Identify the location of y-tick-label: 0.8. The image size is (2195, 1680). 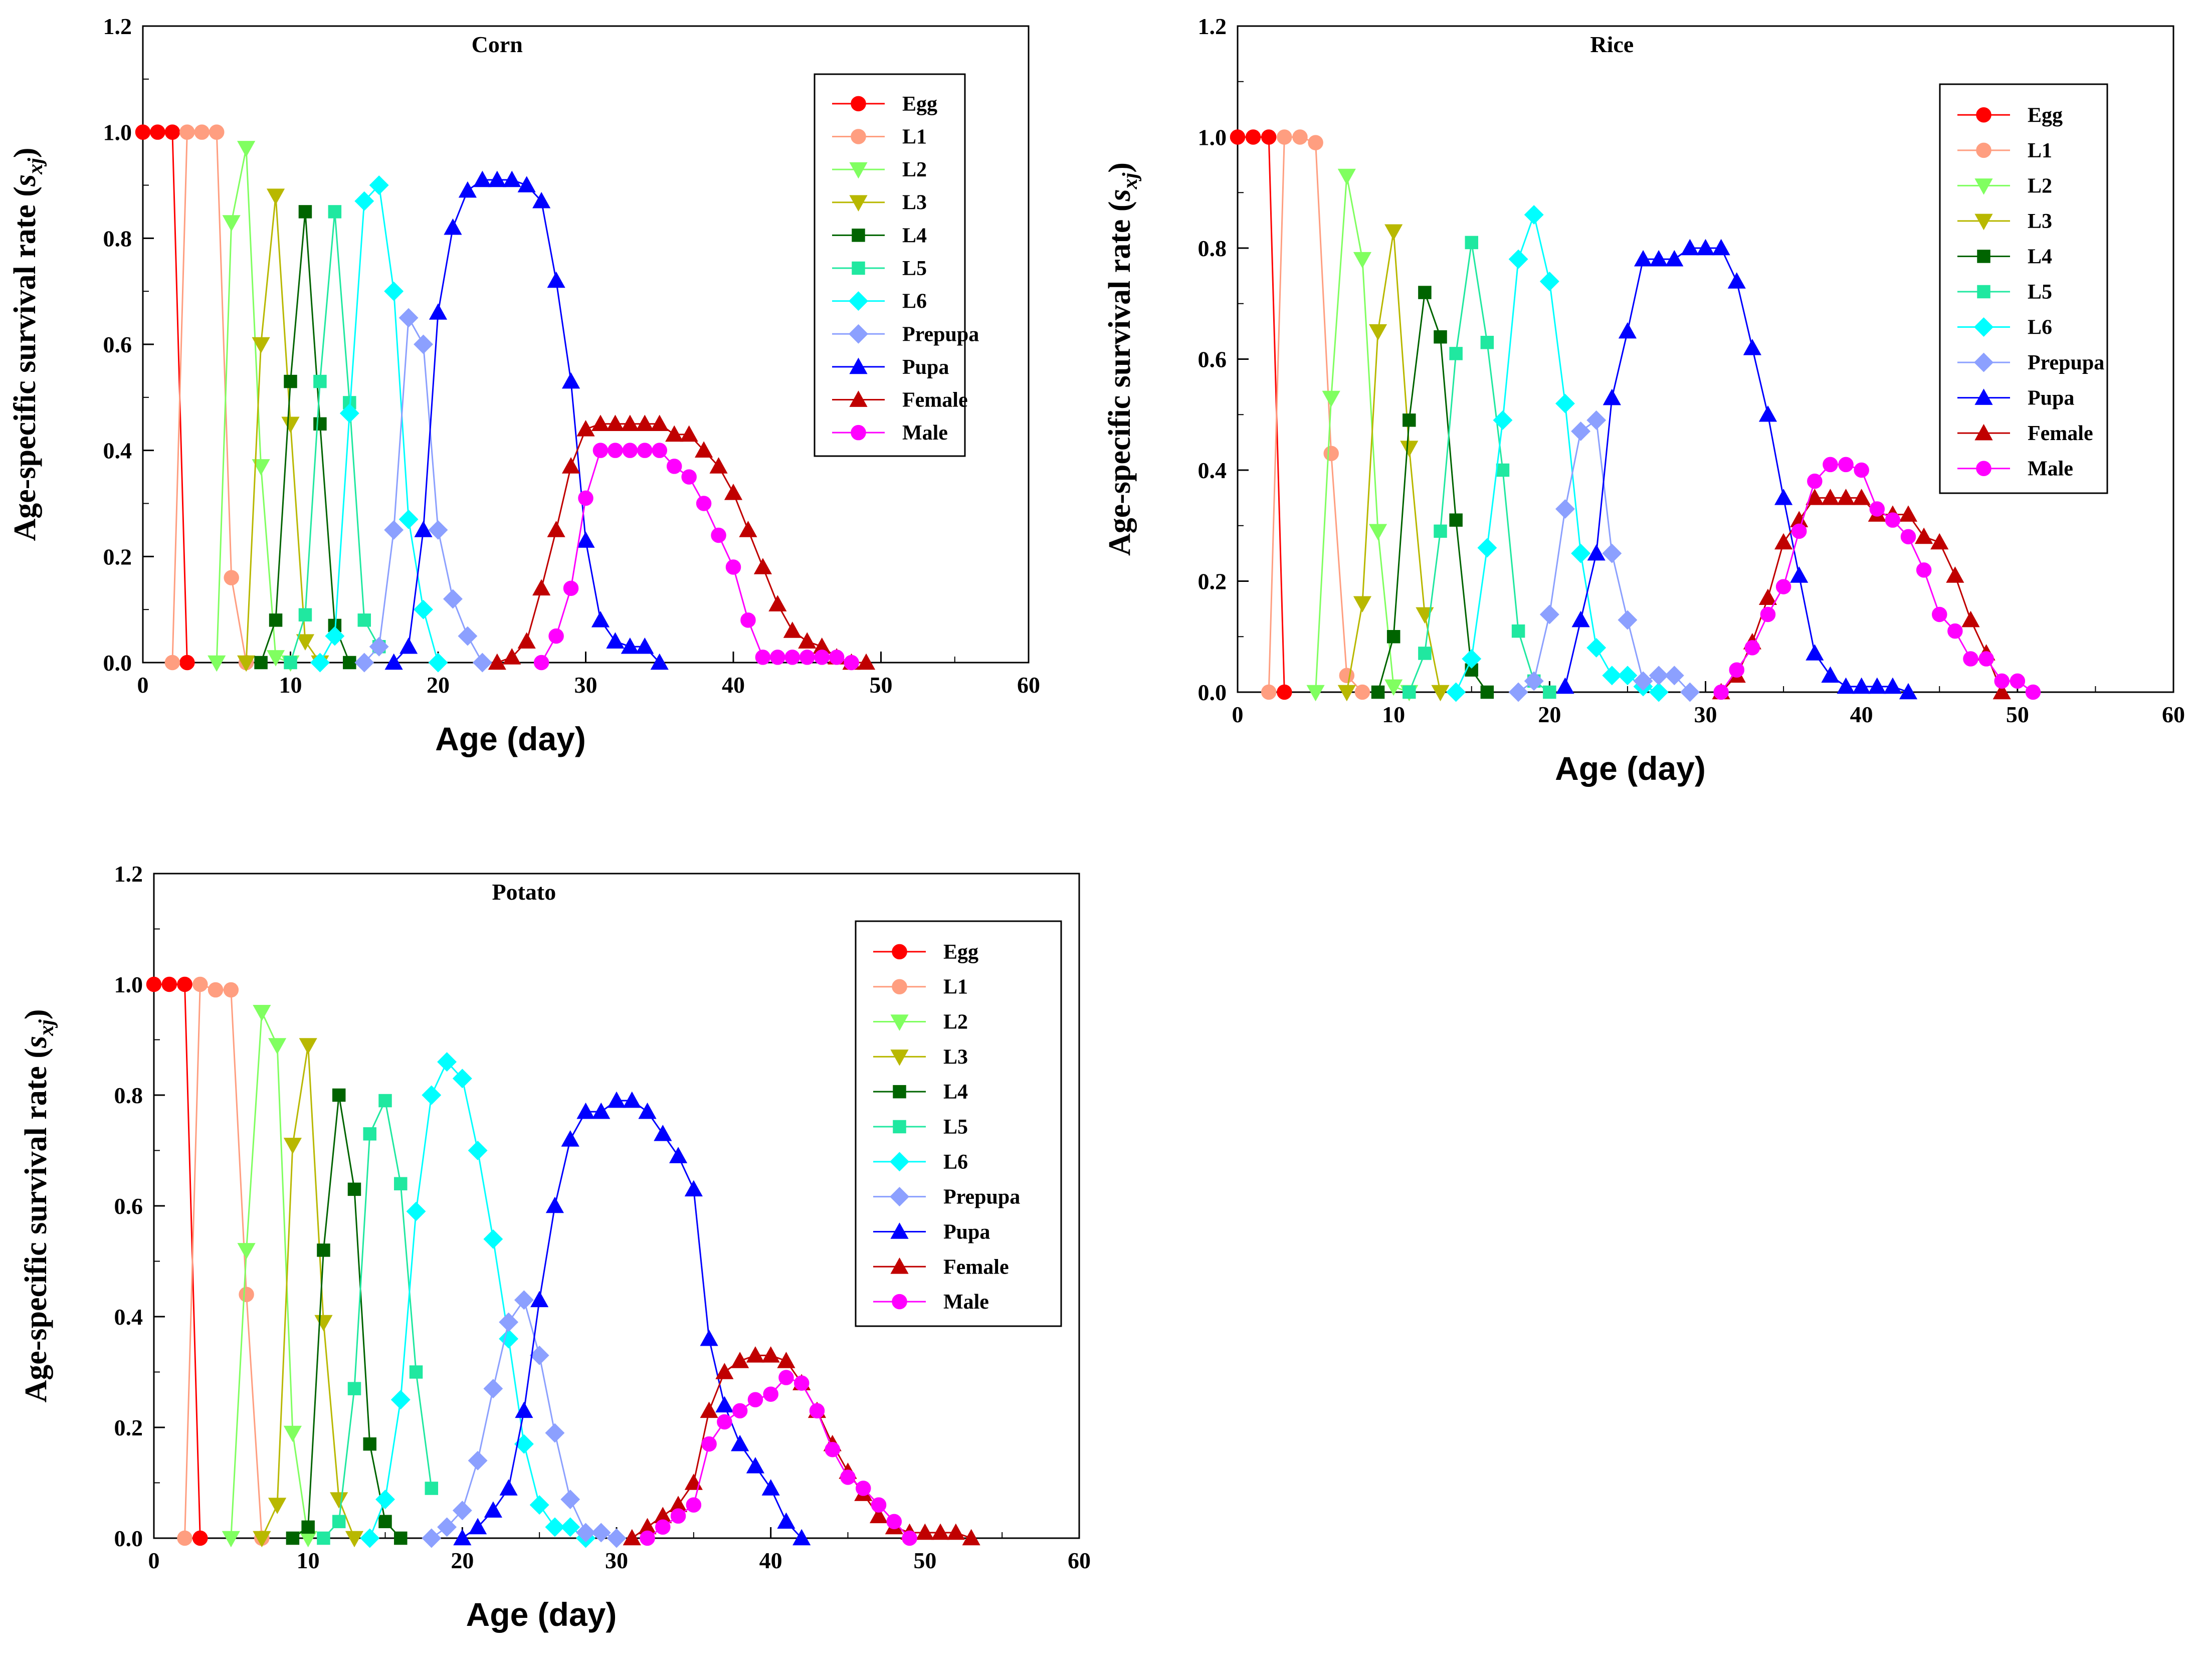
(1212, 248).